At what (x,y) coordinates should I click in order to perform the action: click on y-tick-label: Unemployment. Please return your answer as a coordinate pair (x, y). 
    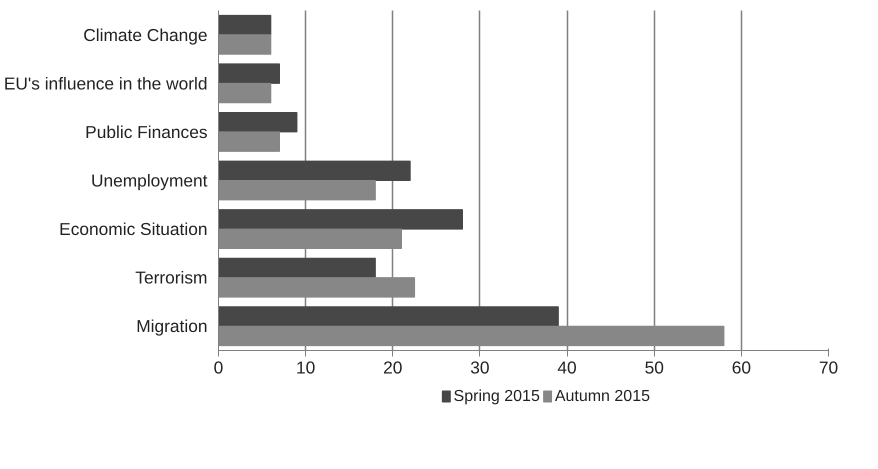
    Looking at the image, I should click on (149, 180).